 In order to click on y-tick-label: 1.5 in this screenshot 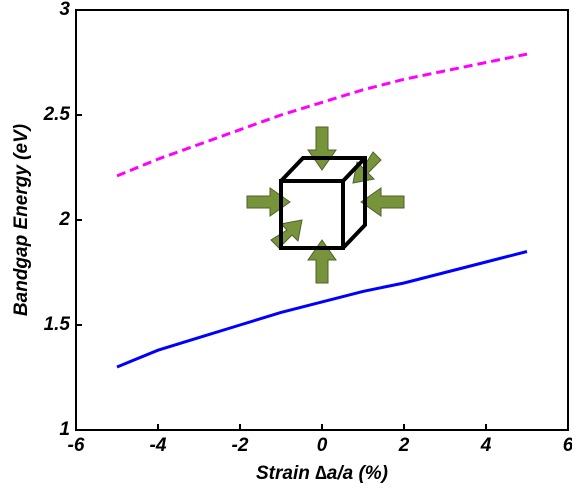, I will do `click(57, 324)`.